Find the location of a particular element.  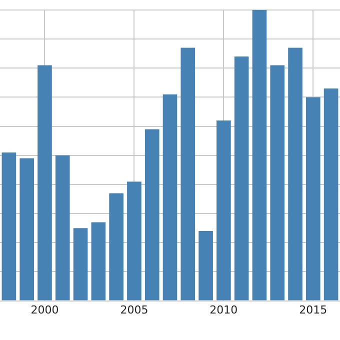

x-tick-label: 2000 is located at coordinates (44, 309).